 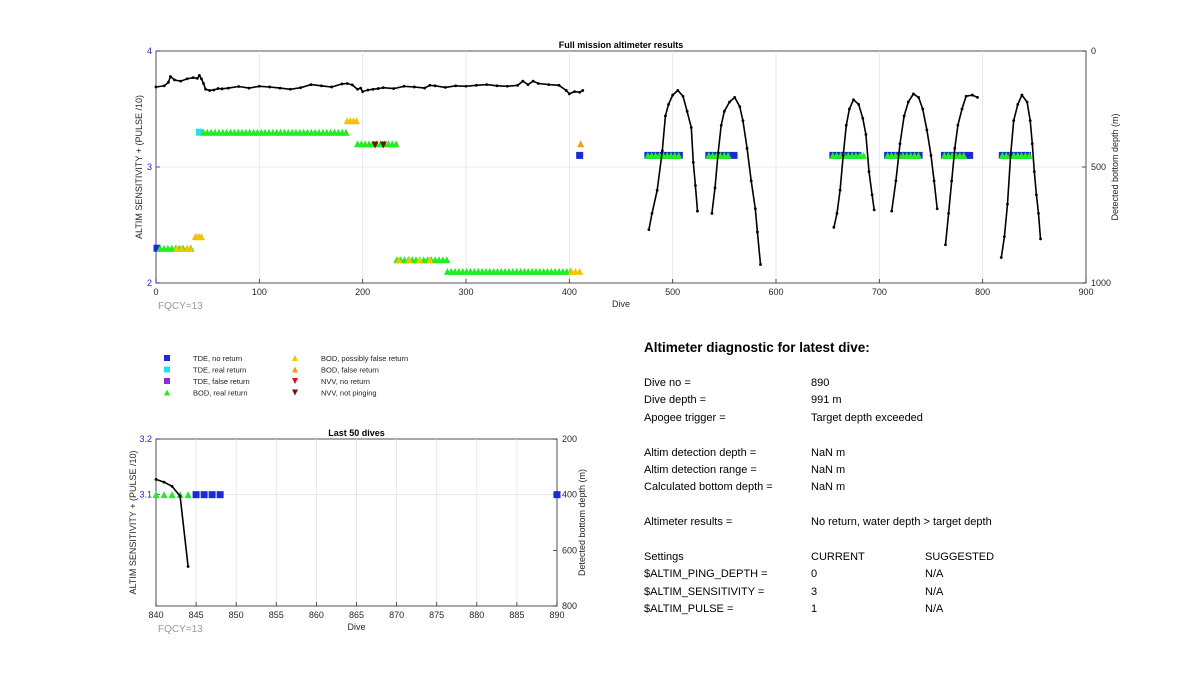 What do you see at coordinates (180, 629) in the screenshot?
I see `last50-fqcy-annotation: FQCY=13` at bounding box center [180, 629].